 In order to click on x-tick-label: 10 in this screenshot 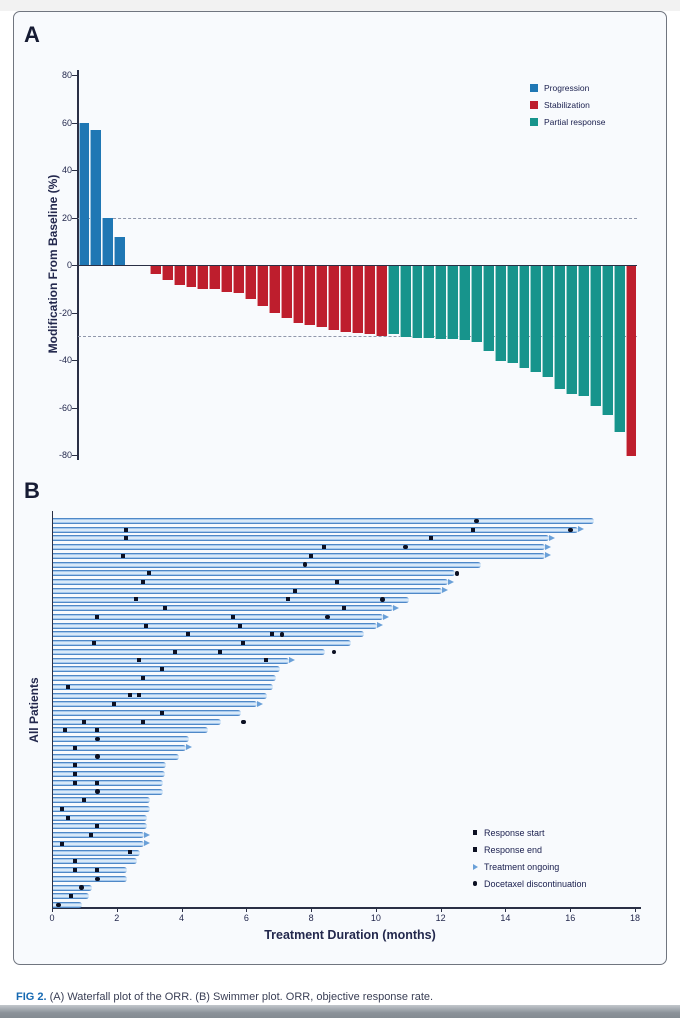, I will do `click(375, 918)`.